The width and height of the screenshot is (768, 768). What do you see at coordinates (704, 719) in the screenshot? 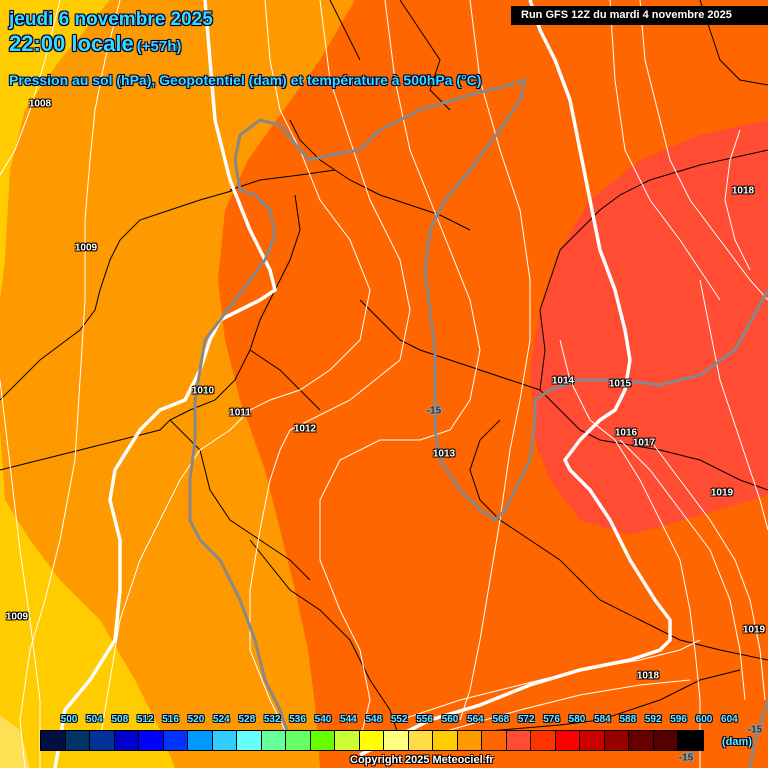
I see `legend-label: 600` at bounding box center [704, 719].